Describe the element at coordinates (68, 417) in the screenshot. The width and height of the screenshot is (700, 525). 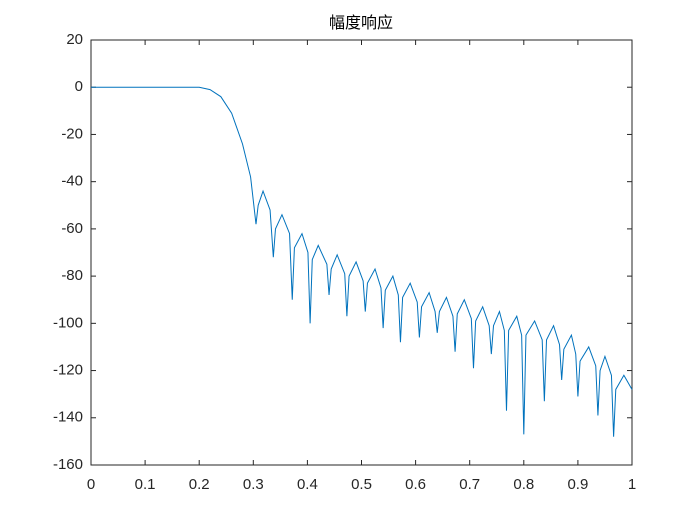
I see `y-tick-label: -140` at that location.